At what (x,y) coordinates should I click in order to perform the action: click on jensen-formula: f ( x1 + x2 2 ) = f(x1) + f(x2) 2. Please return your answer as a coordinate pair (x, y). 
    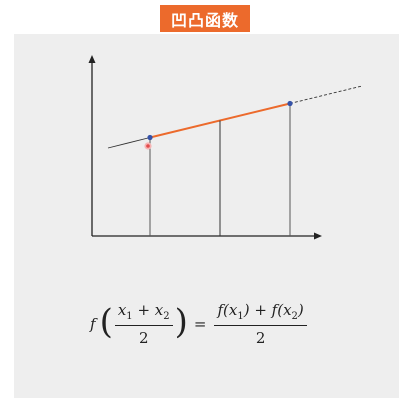
    Looking at the image, I should click on (199, 324).